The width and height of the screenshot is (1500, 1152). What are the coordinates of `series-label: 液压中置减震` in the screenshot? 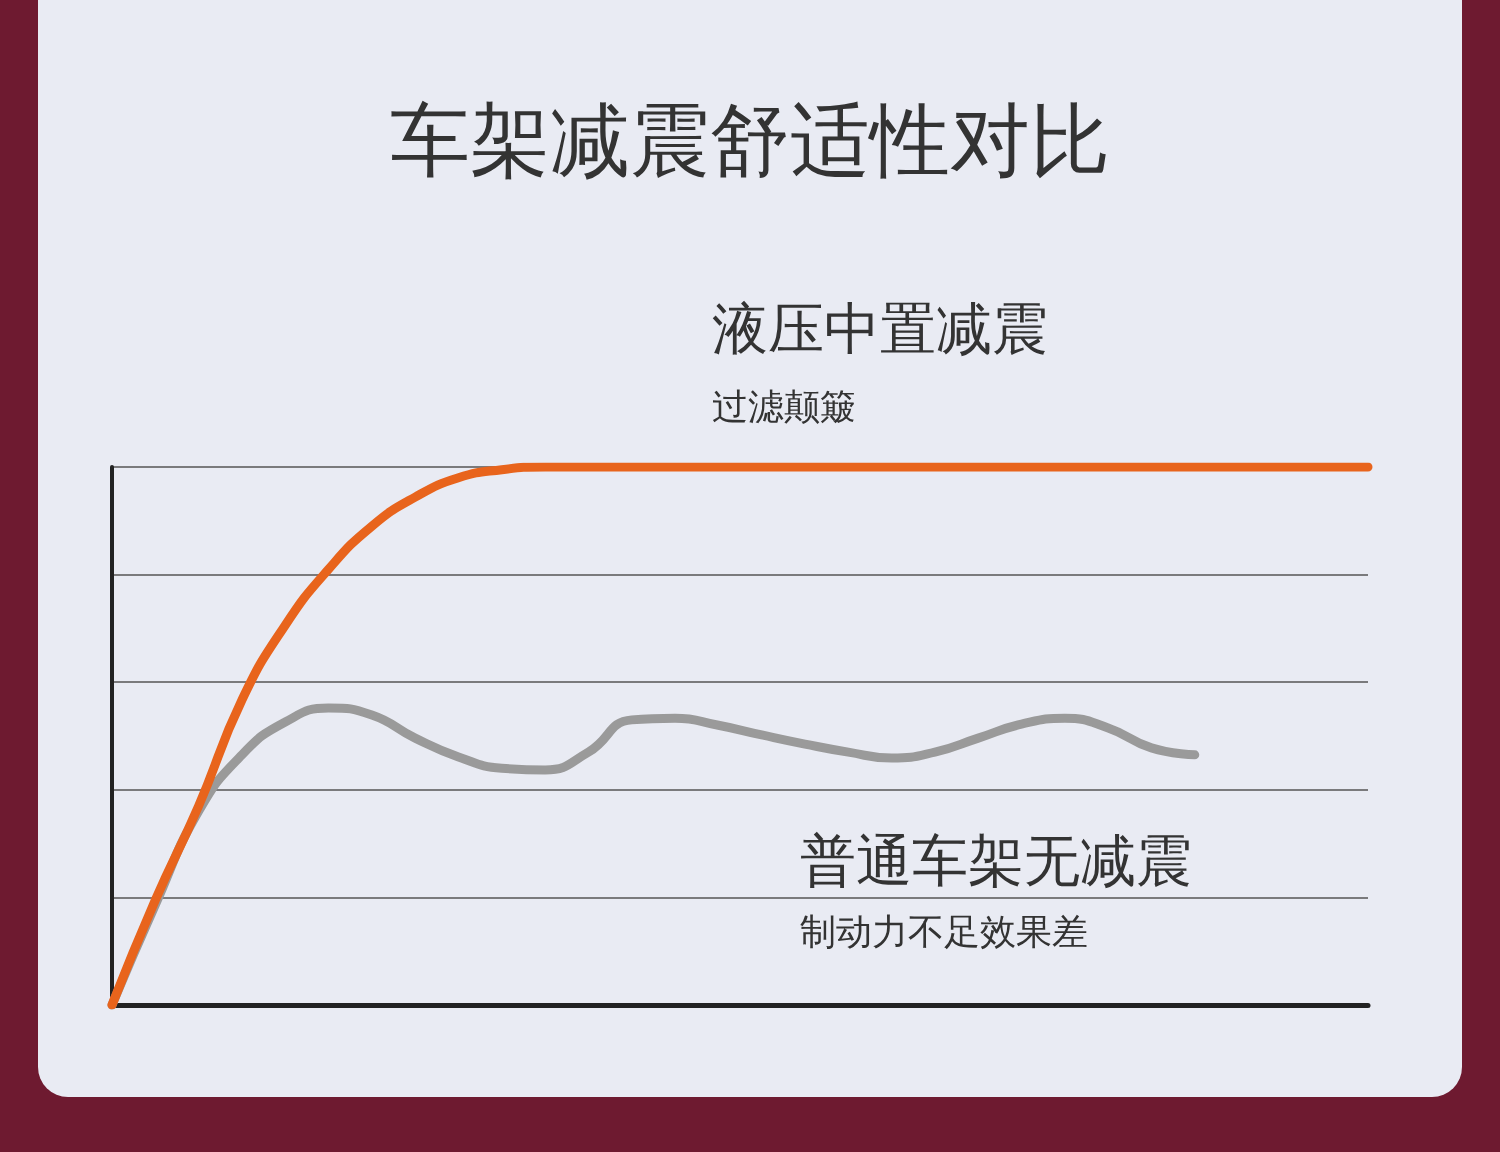 It's located at (880, 328).